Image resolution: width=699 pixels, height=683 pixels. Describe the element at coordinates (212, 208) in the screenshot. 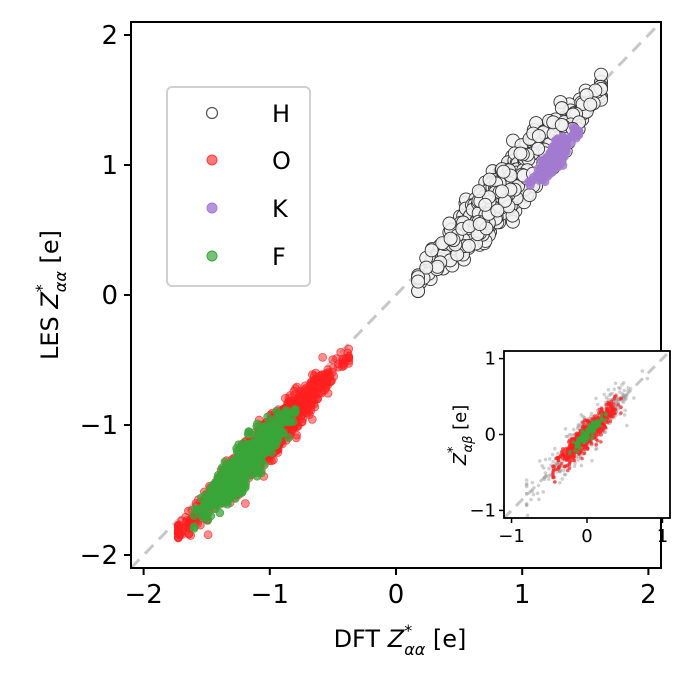

I see `legend-marker-k` at that location.